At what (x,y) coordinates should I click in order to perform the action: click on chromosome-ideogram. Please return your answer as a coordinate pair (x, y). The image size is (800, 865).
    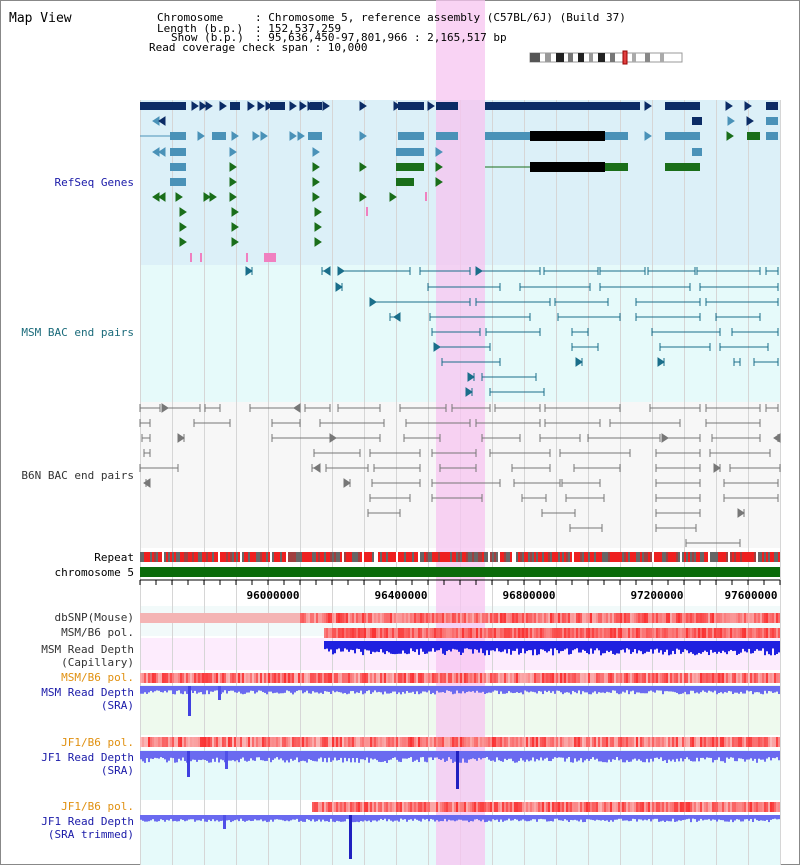
    Looking at the image, I should click on (606, 57).